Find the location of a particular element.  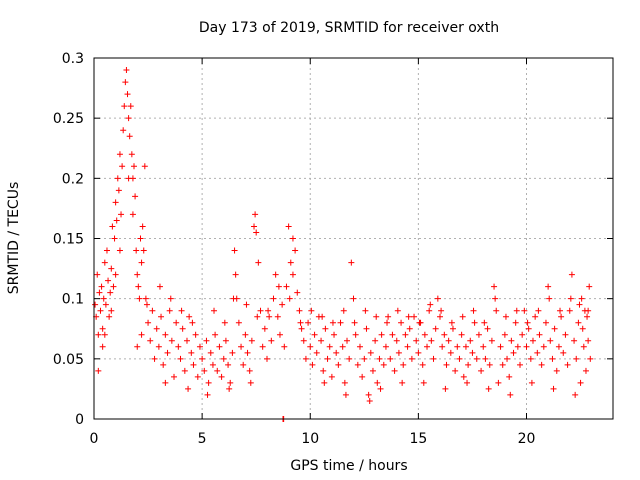

y-tick-label: 0.15 is located at coordinates (68, 240).